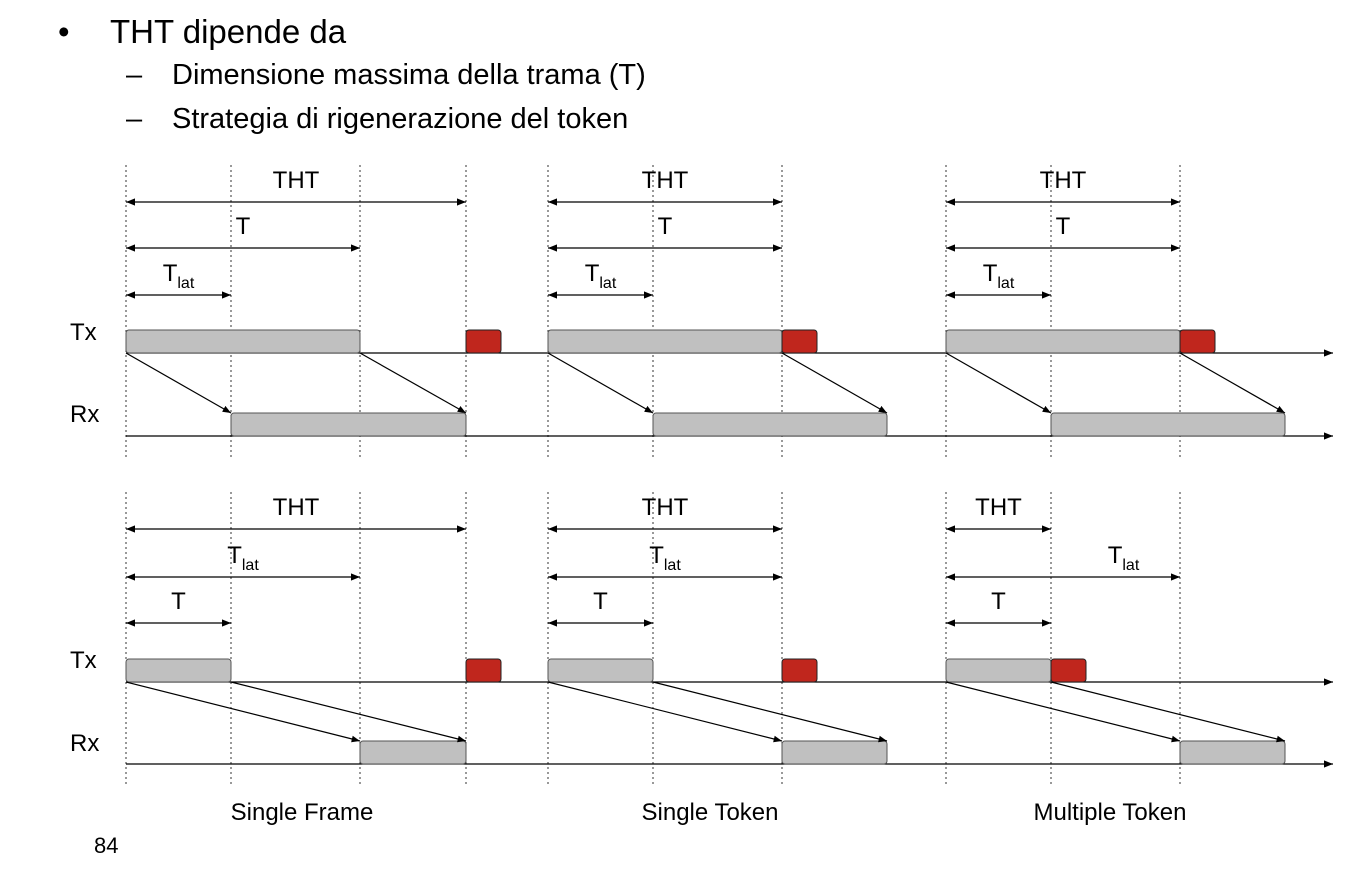  What do you see at coordinates (400, 119) in the screenshot?
I see `sub-bullet-text: Strategia di rigenerazione del token` at bounding box center [400, 119].